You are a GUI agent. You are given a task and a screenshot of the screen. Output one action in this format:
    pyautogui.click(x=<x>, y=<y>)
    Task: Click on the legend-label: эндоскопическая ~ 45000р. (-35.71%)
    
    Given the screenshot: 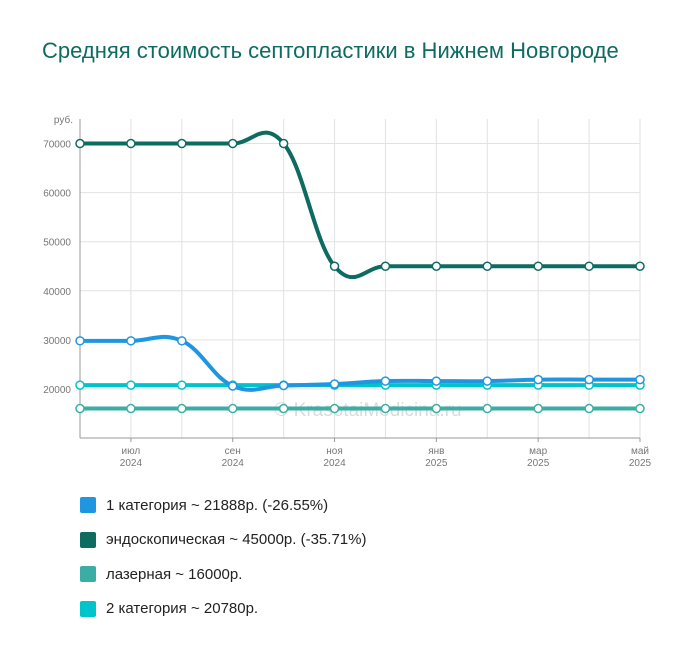 What is the action you would take?
    pyautogui.click(x=236, y=540)
    